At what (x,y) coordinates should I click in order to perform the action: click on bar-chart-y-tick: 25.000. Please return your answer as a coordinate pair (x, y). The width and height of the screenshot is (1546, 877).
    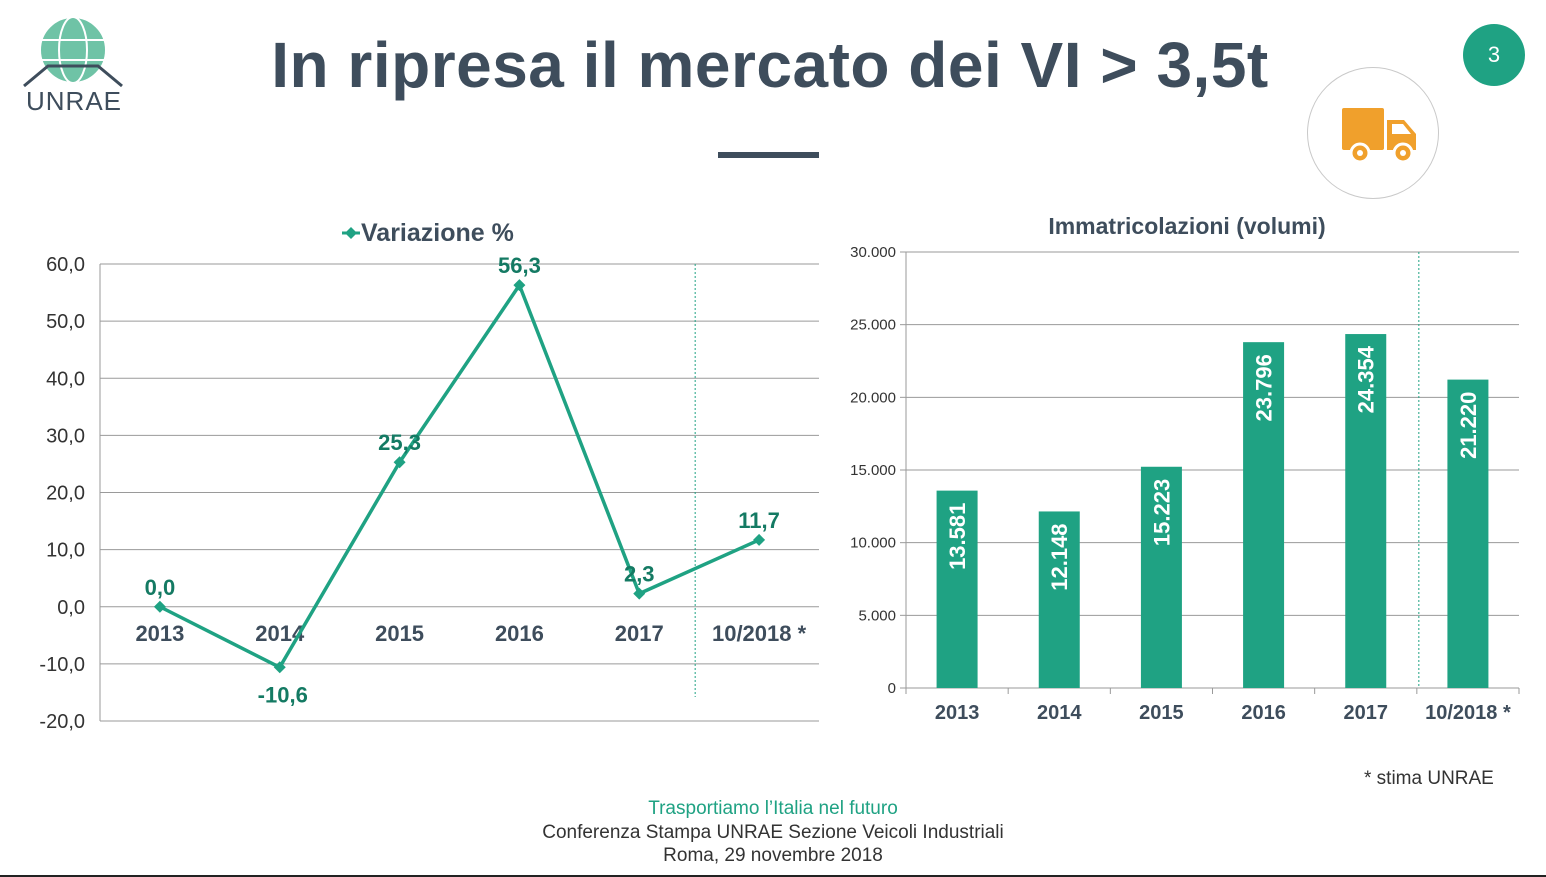
    Looking at the image, I should click on (873, 325).